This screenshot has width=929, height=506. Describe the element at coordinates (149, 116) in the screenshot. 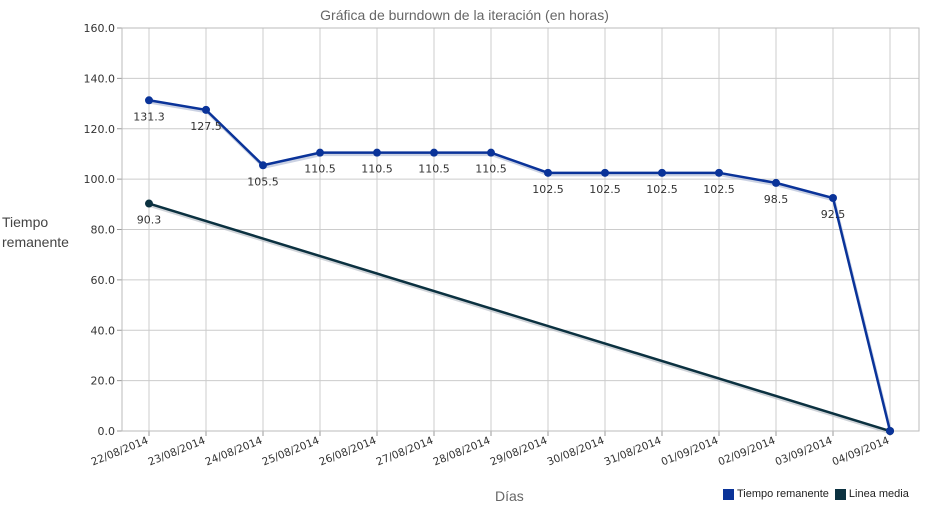

I see `series-remaining-data-label: 131.3` at that location.